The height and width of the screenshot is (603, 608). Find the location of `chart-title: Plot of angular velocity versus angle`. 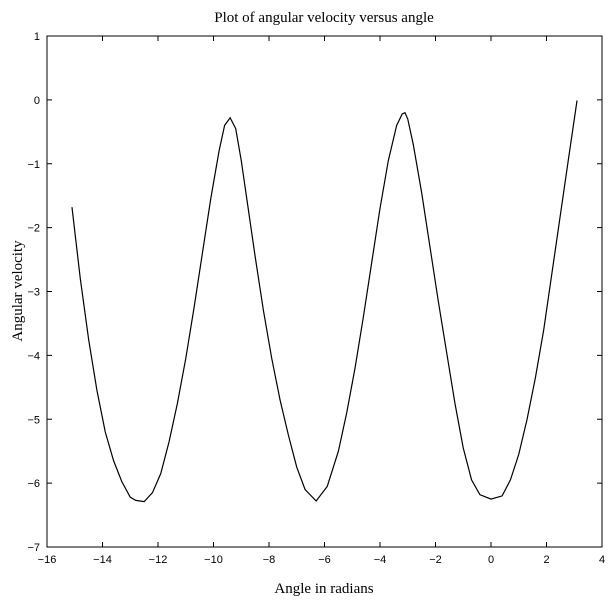

chart-title: Plot of angular velocity versus angle is located at coordinates (324, 18).